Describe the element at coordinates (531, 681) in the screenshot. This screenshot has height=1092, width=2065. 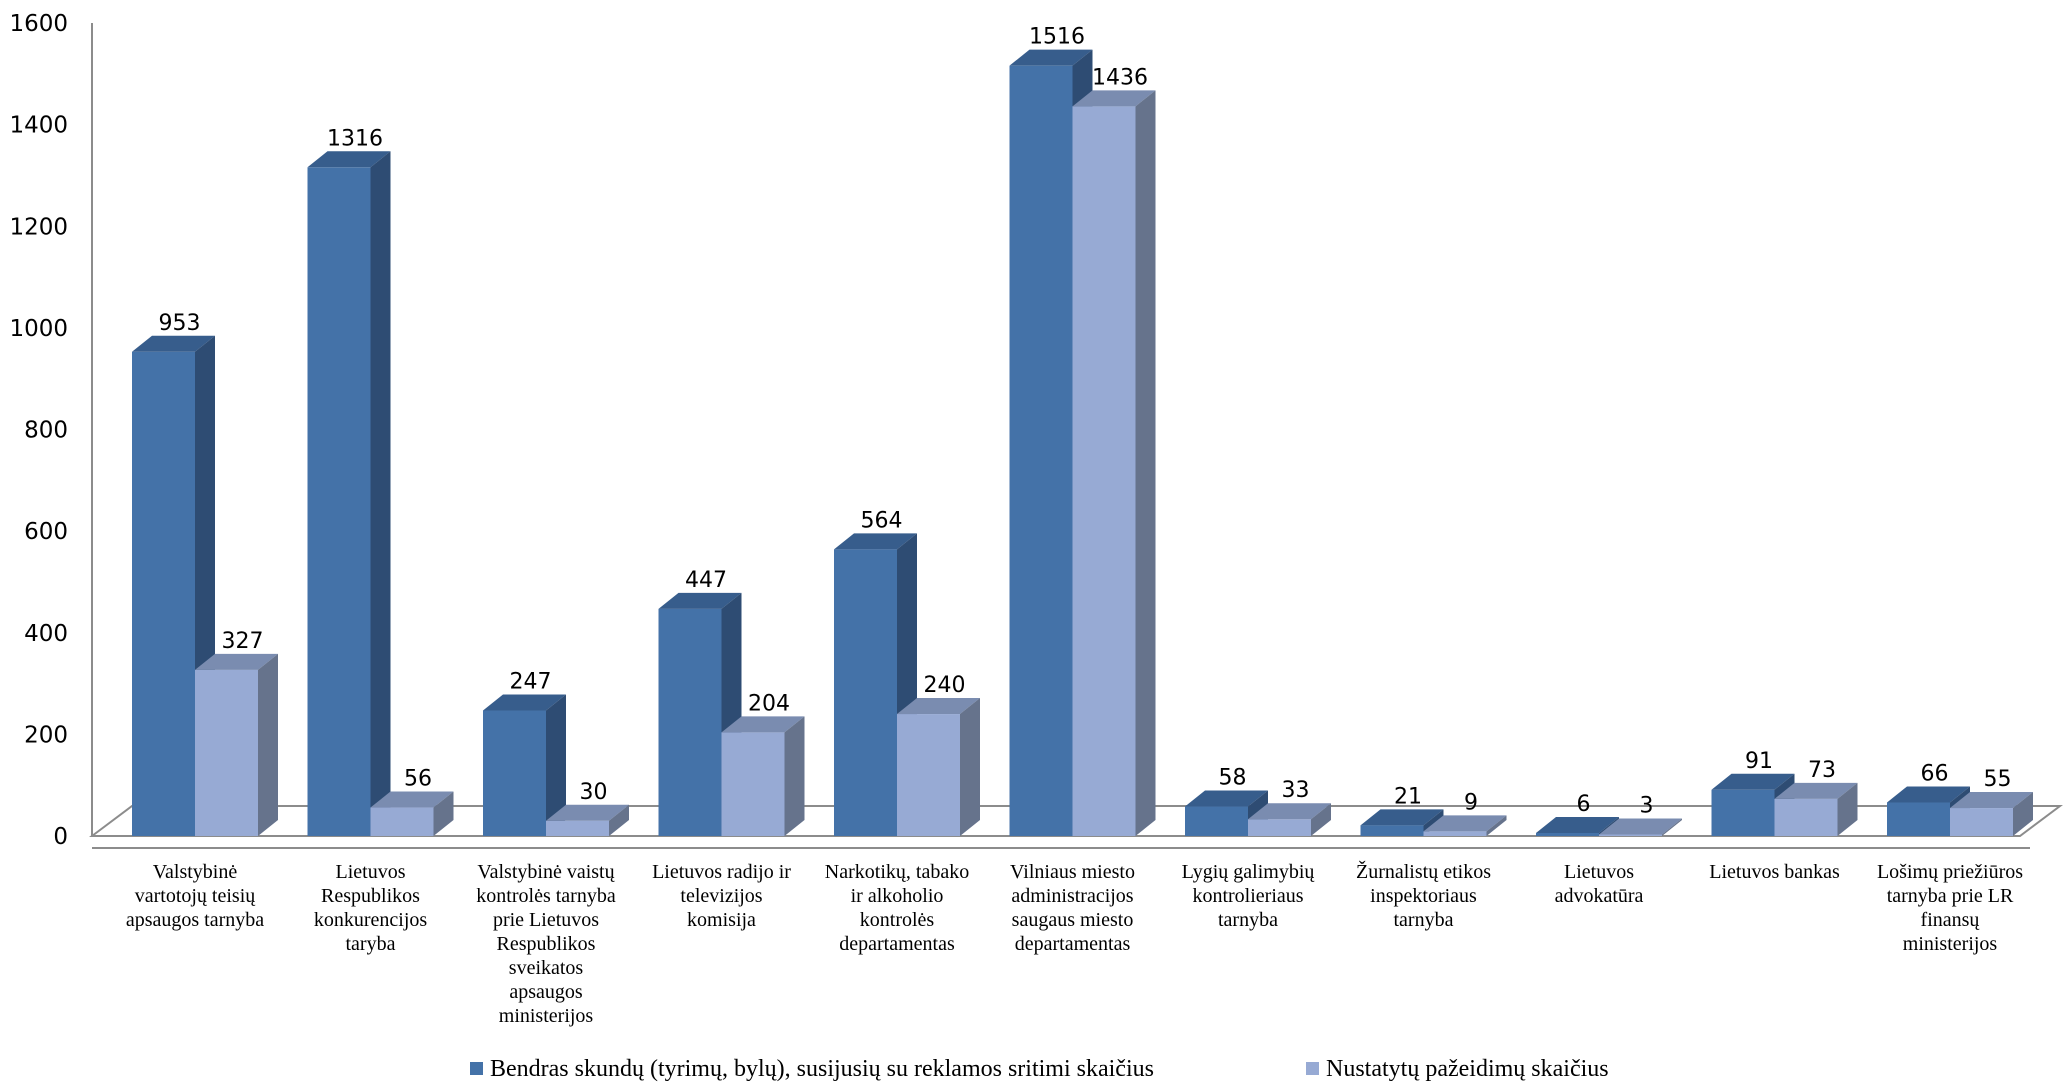
I see `data-label-s1-c3: 247` at that location.